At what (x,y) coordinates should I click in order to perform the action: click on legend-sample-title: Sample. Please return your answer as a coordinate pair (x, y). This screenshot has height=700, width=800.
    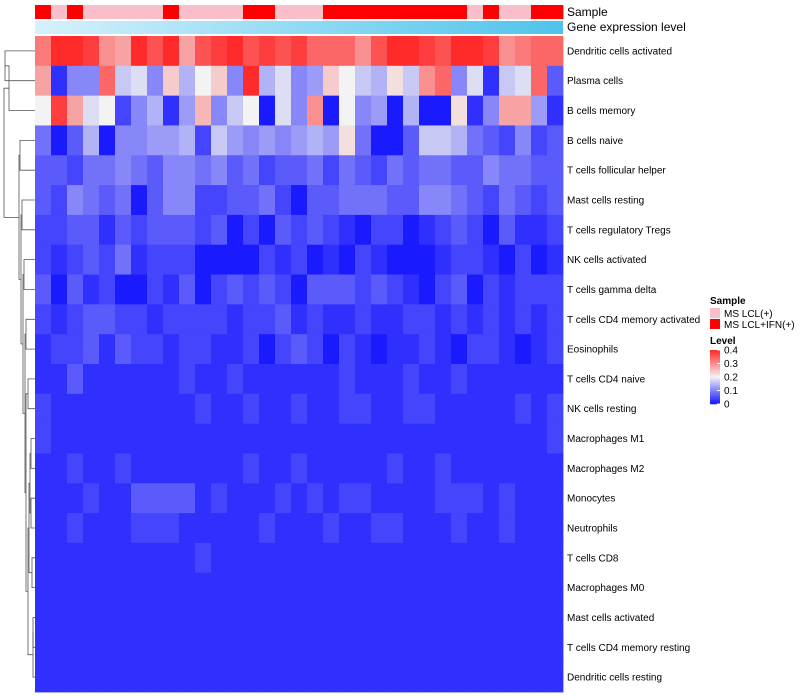
    Looking at the image, I should click on (728, 301).